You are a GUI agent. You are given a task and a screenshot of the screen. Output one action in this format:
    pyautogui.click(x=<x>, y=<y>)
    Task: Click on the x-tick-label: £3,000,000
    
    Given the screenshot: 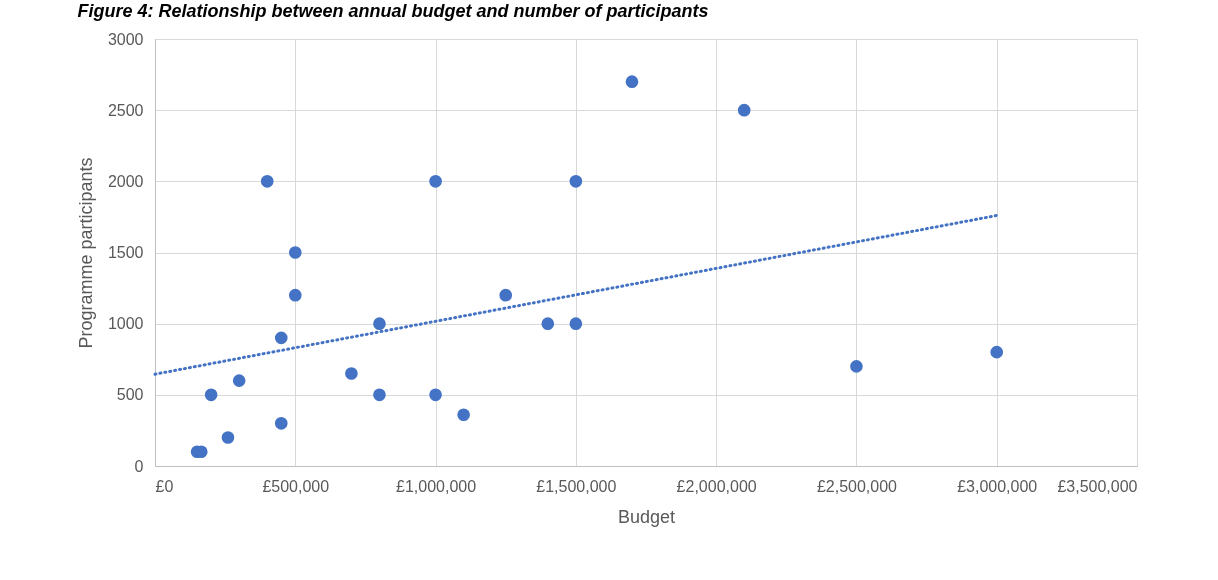 What is the action you would take?
    pyautogui.click(x=997, y=486)
    